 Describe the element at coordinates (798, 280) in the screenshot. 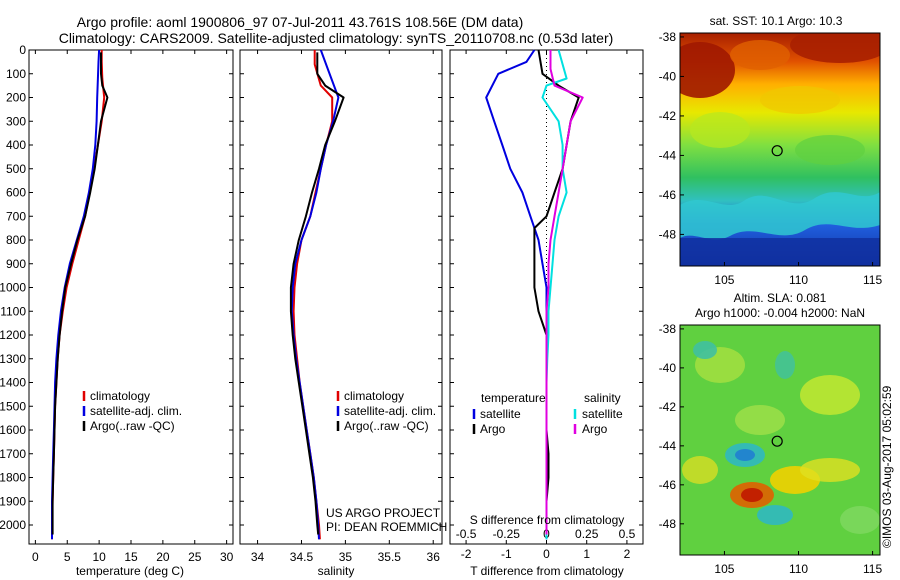

I see `map-x-tick-label: 110` at that location.